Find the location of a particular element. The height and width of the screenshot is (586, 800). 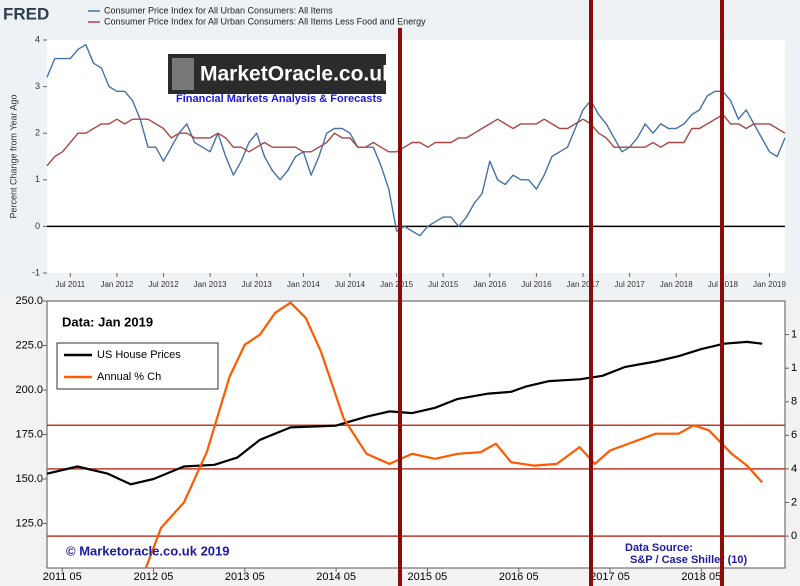

legend-label: Annual % Ch is located at coordinates (129, 377).